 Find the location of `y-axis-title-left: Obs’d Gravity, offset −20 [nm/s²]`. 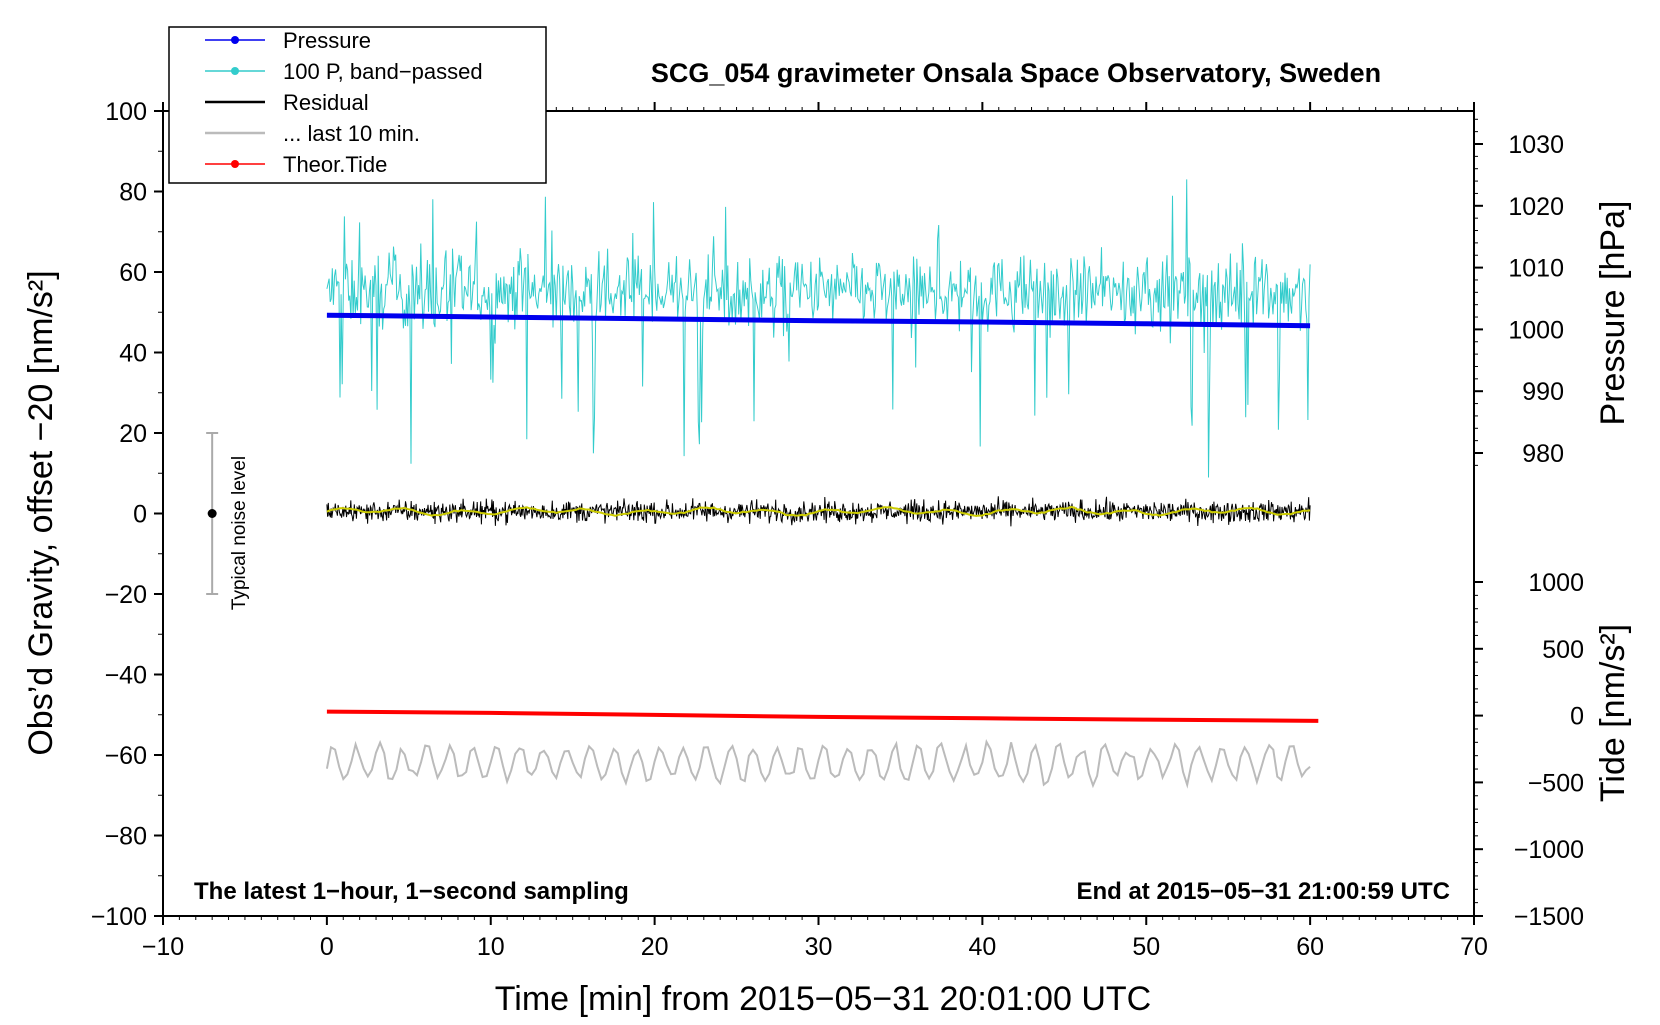

y-axis-title-left: Obs’d Gravity, offset −20 [nm/s²] is located at coordinates (41, 512).